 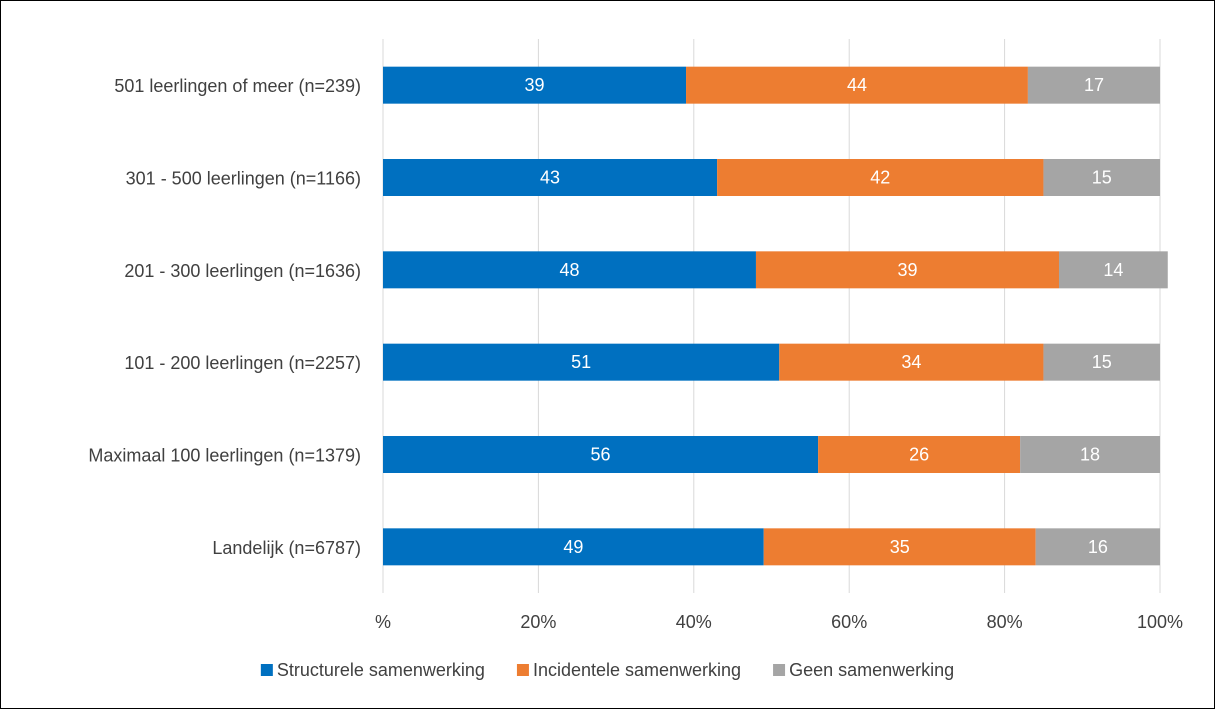 What do you see at coordinates (383, 622) in the screenshot?
I see `x-tick-label: %` at bounding box center [383, 622].